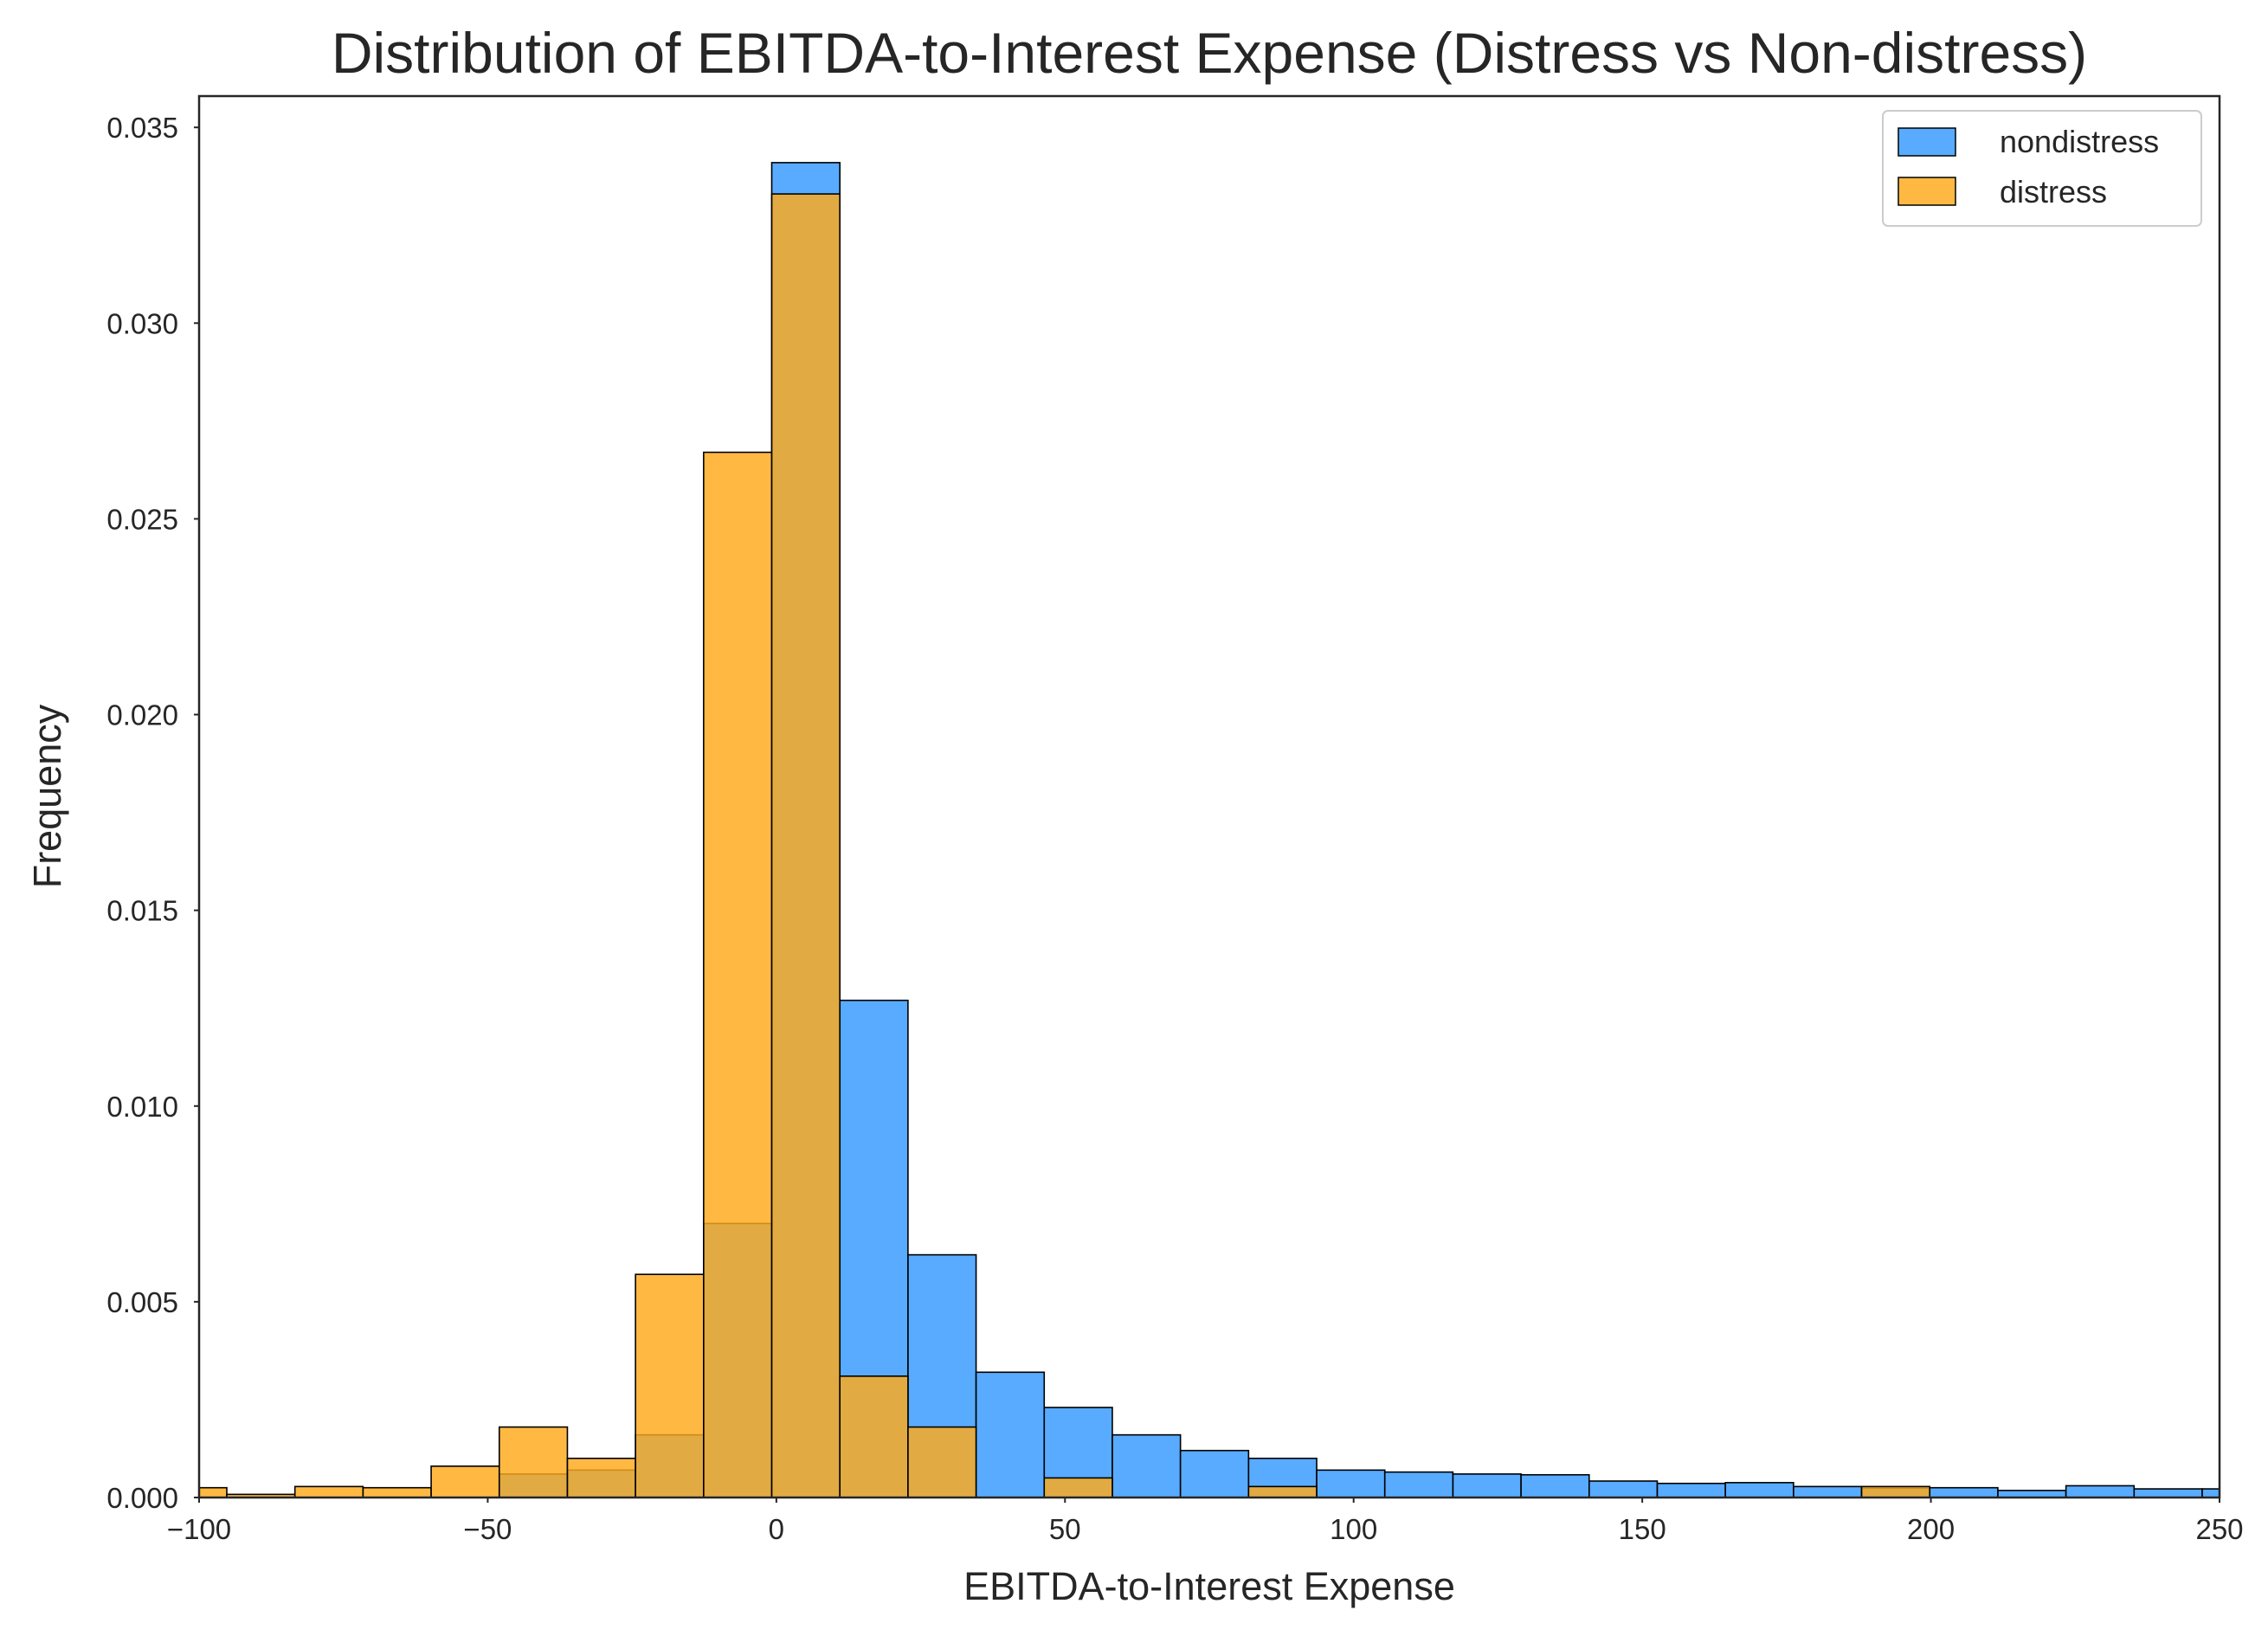  I want to click on y-tick-label: 0.035, so click(142, 128).